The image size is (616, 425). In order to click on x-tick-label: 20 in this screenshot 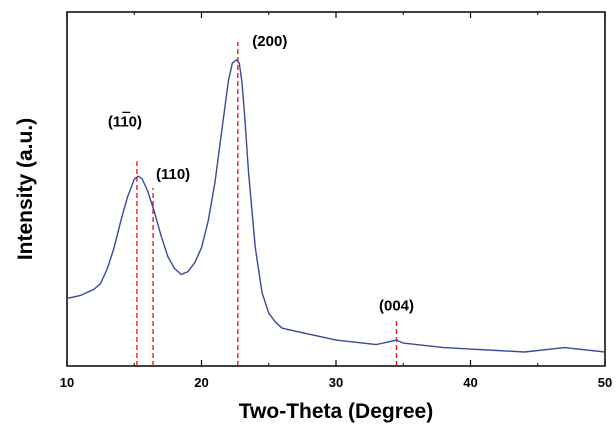, I will do `click(201, 382)`.